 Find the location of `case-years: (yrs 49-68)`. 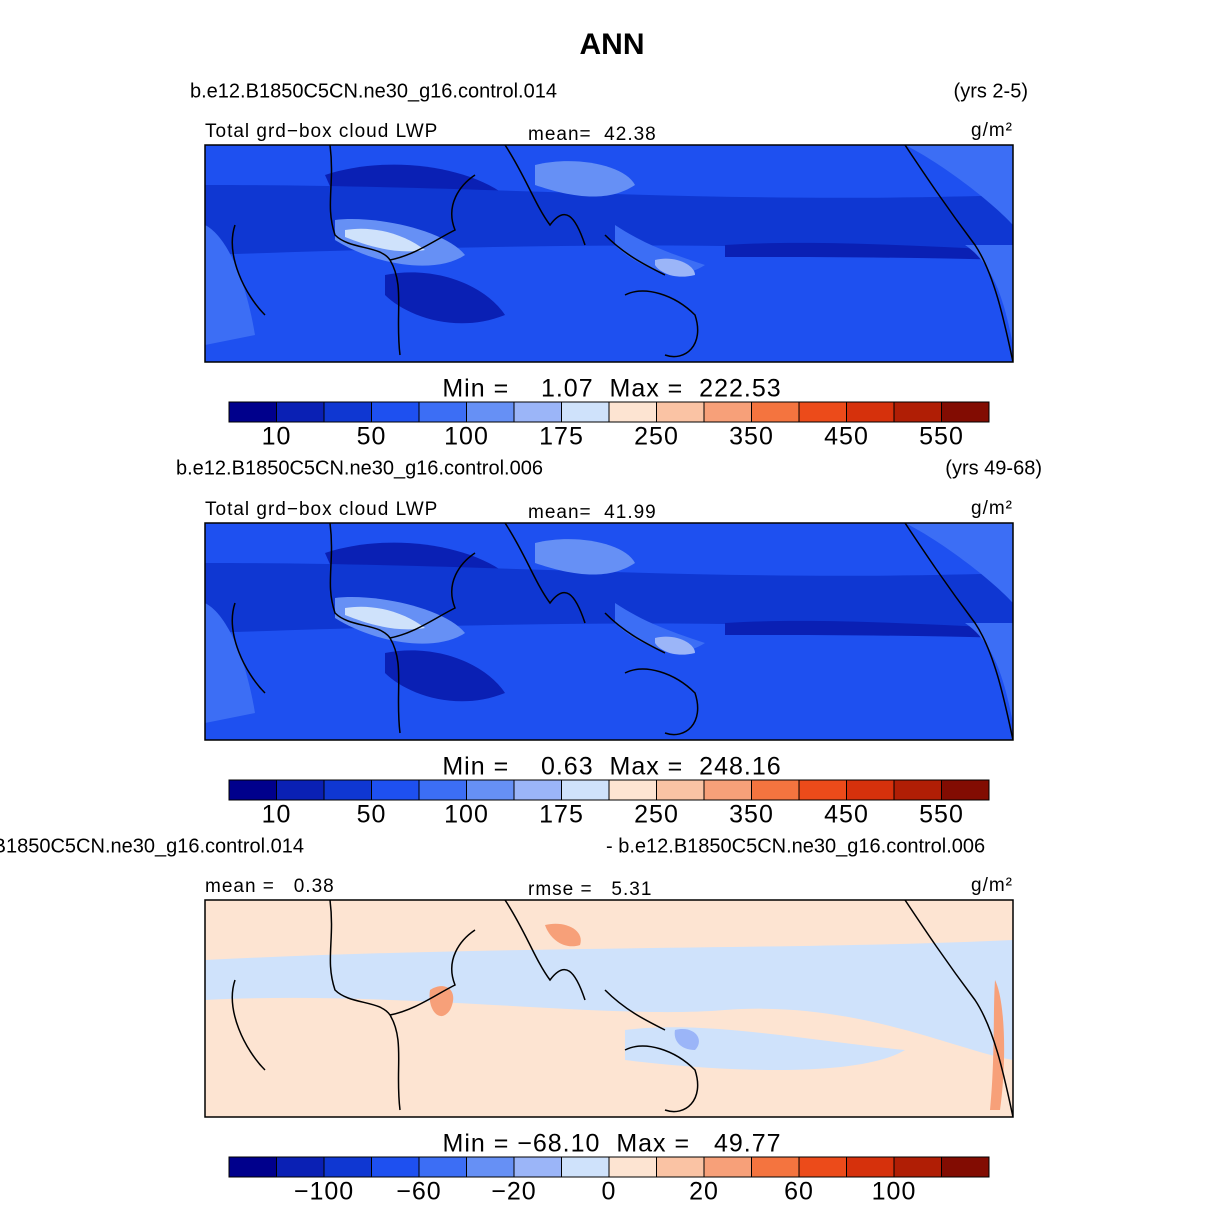

case-years: (yrs 49-68) is located at coordinates (993, 468).